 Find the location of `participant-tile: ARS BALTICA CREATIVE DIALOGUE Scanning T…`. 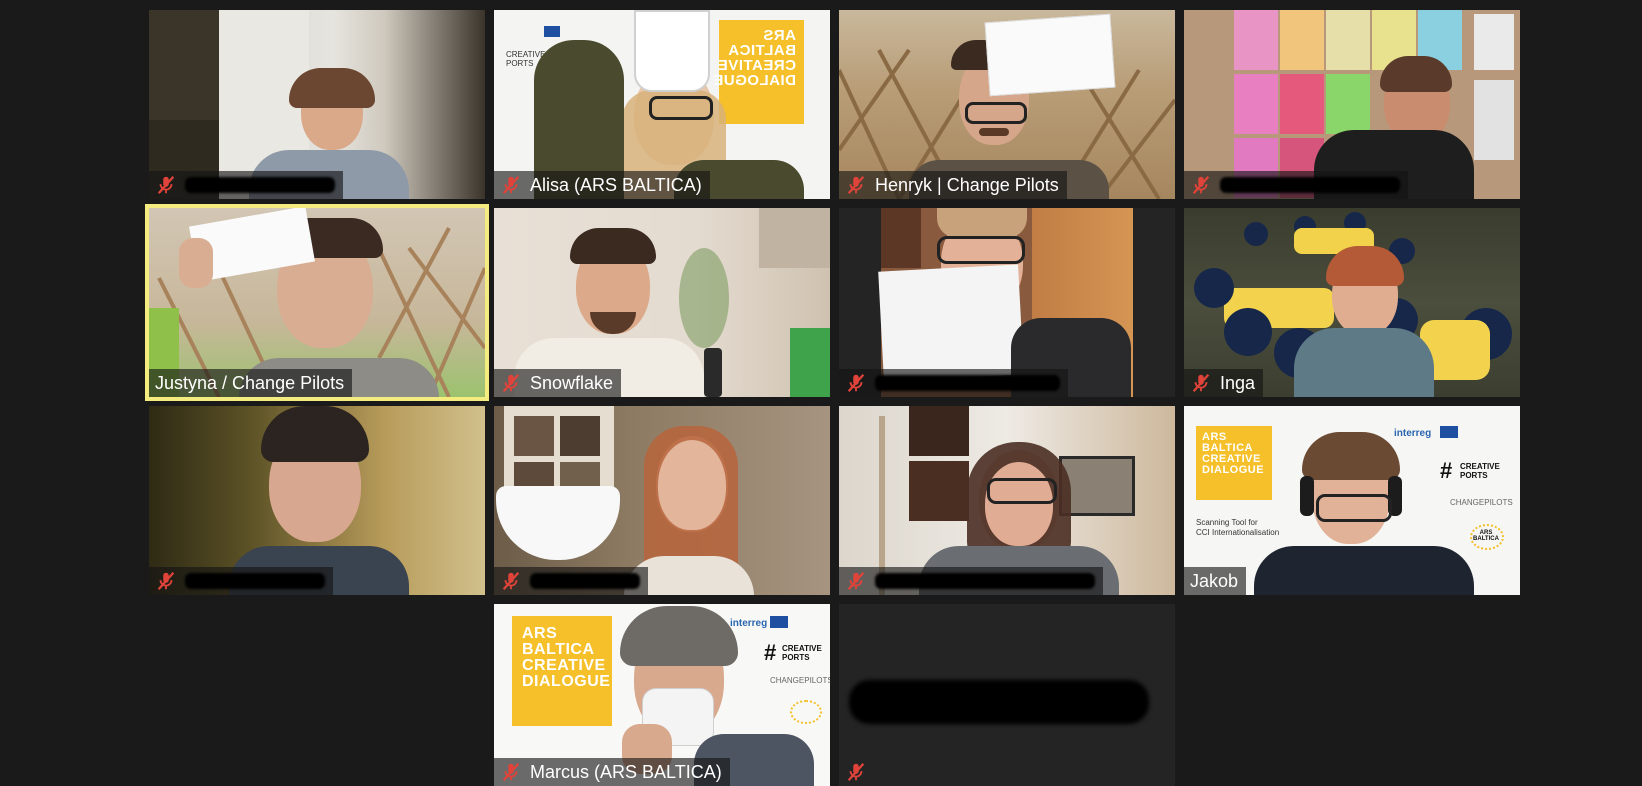

participant-tile: ARS BALTICA CREATIVE DIALOGUE Scanning T… is located at coordinates (1352, 500).